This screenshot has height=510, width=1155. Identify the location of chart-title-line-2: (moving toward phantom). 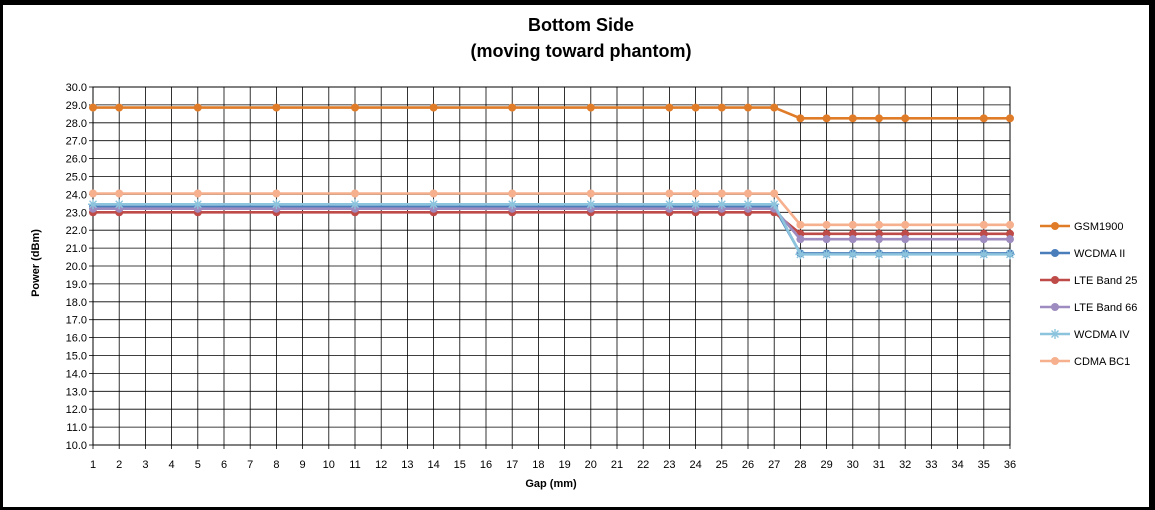
(581, 51).